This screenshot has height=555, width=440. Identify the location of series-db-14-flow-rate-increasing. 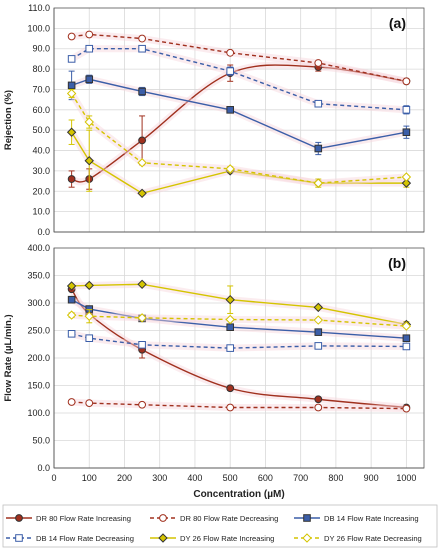
(239, 113).